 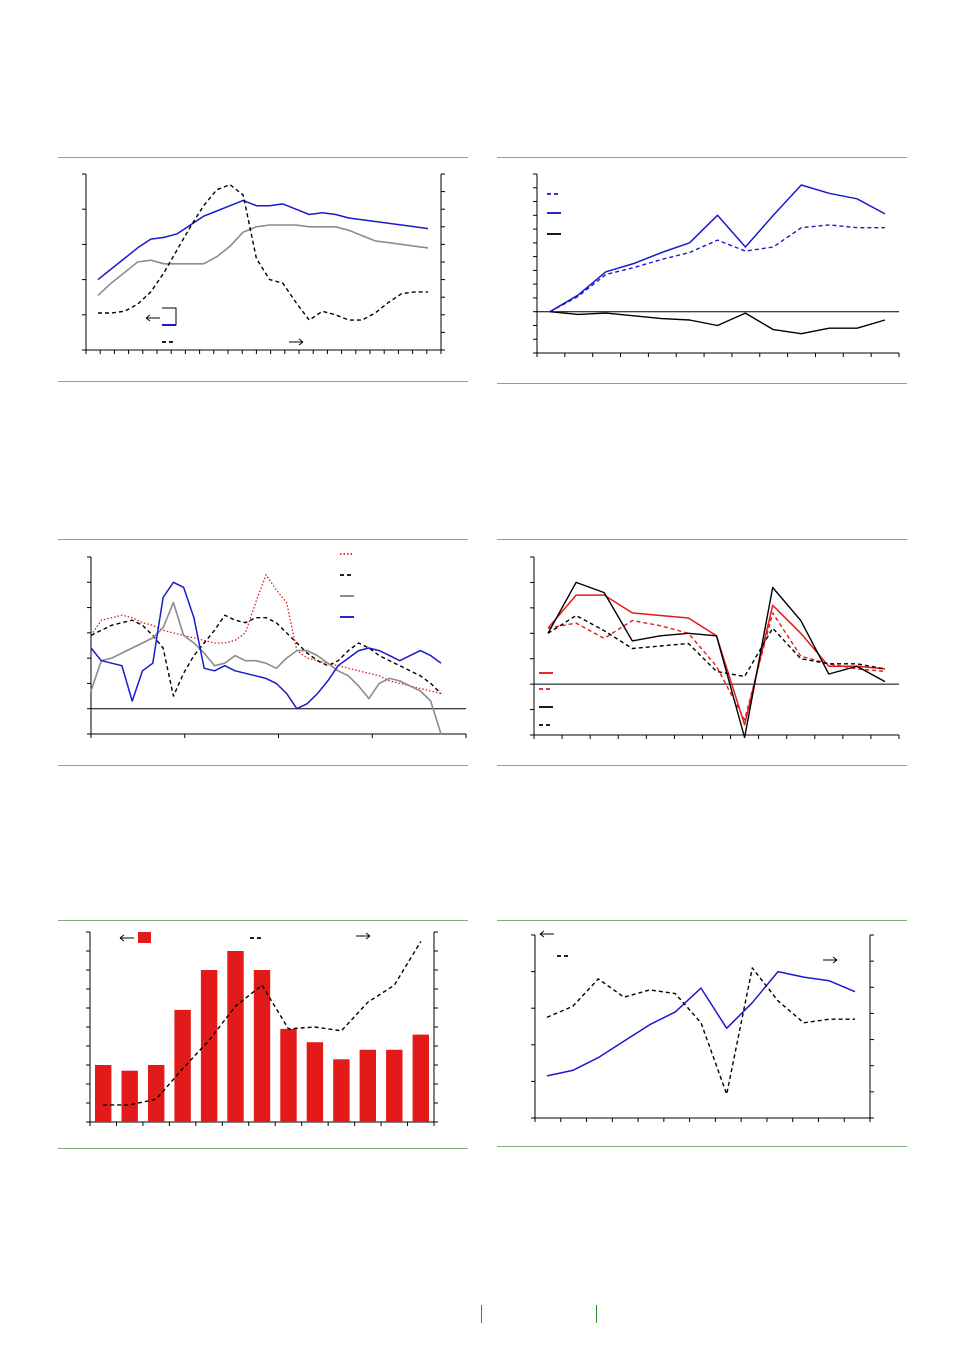 I want to click on chart-4-svg, so click(x=715, y=647).